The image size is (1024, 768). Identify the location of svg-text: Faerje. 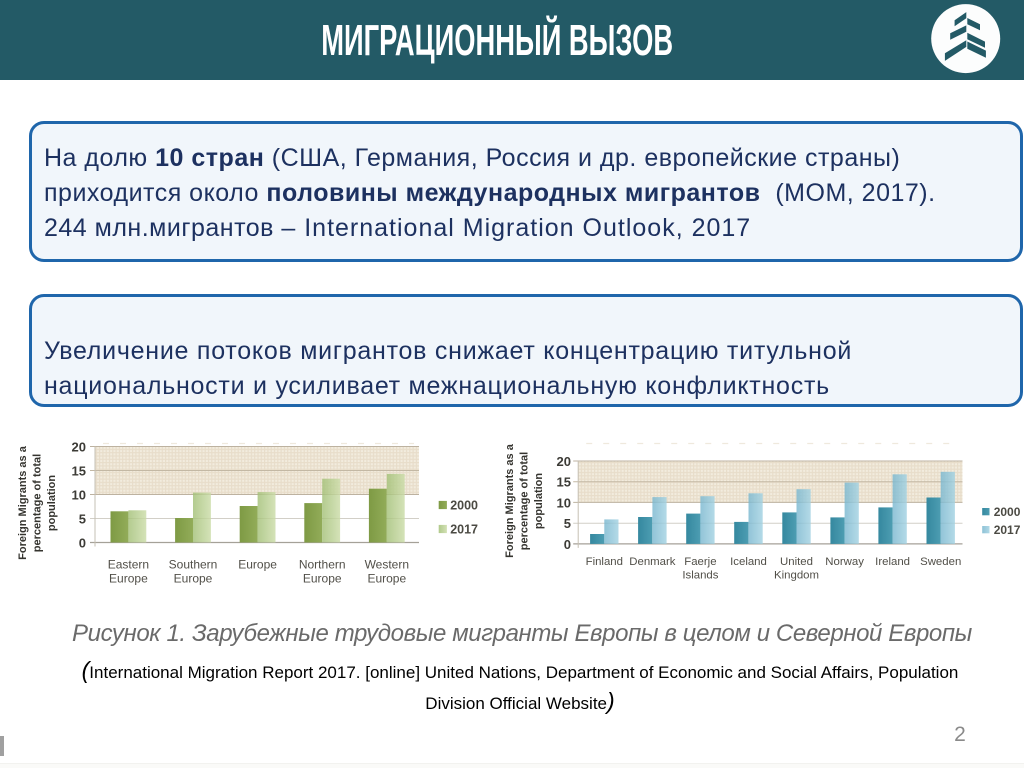
(700, 562).